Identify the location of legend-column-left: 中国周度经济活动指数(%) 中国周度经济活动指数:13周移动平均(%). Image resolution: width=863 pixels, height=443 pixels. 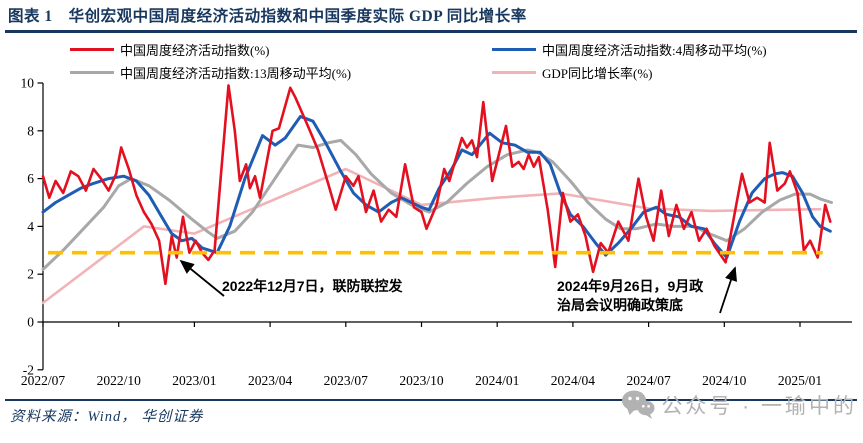
(210, 61).